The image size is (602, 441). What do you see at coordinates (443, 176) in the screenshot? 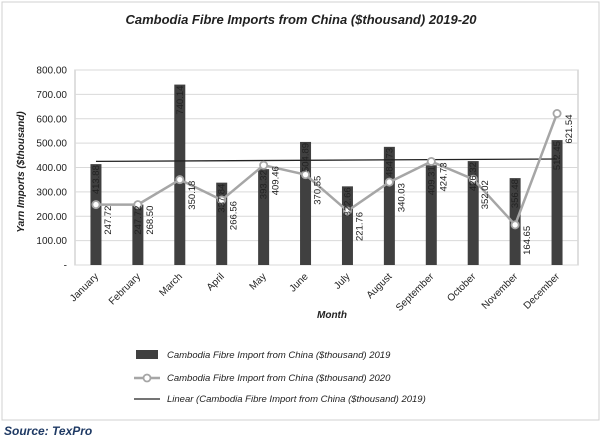
I see `line-data-label: 424.73` at bounding box center [443, 176].